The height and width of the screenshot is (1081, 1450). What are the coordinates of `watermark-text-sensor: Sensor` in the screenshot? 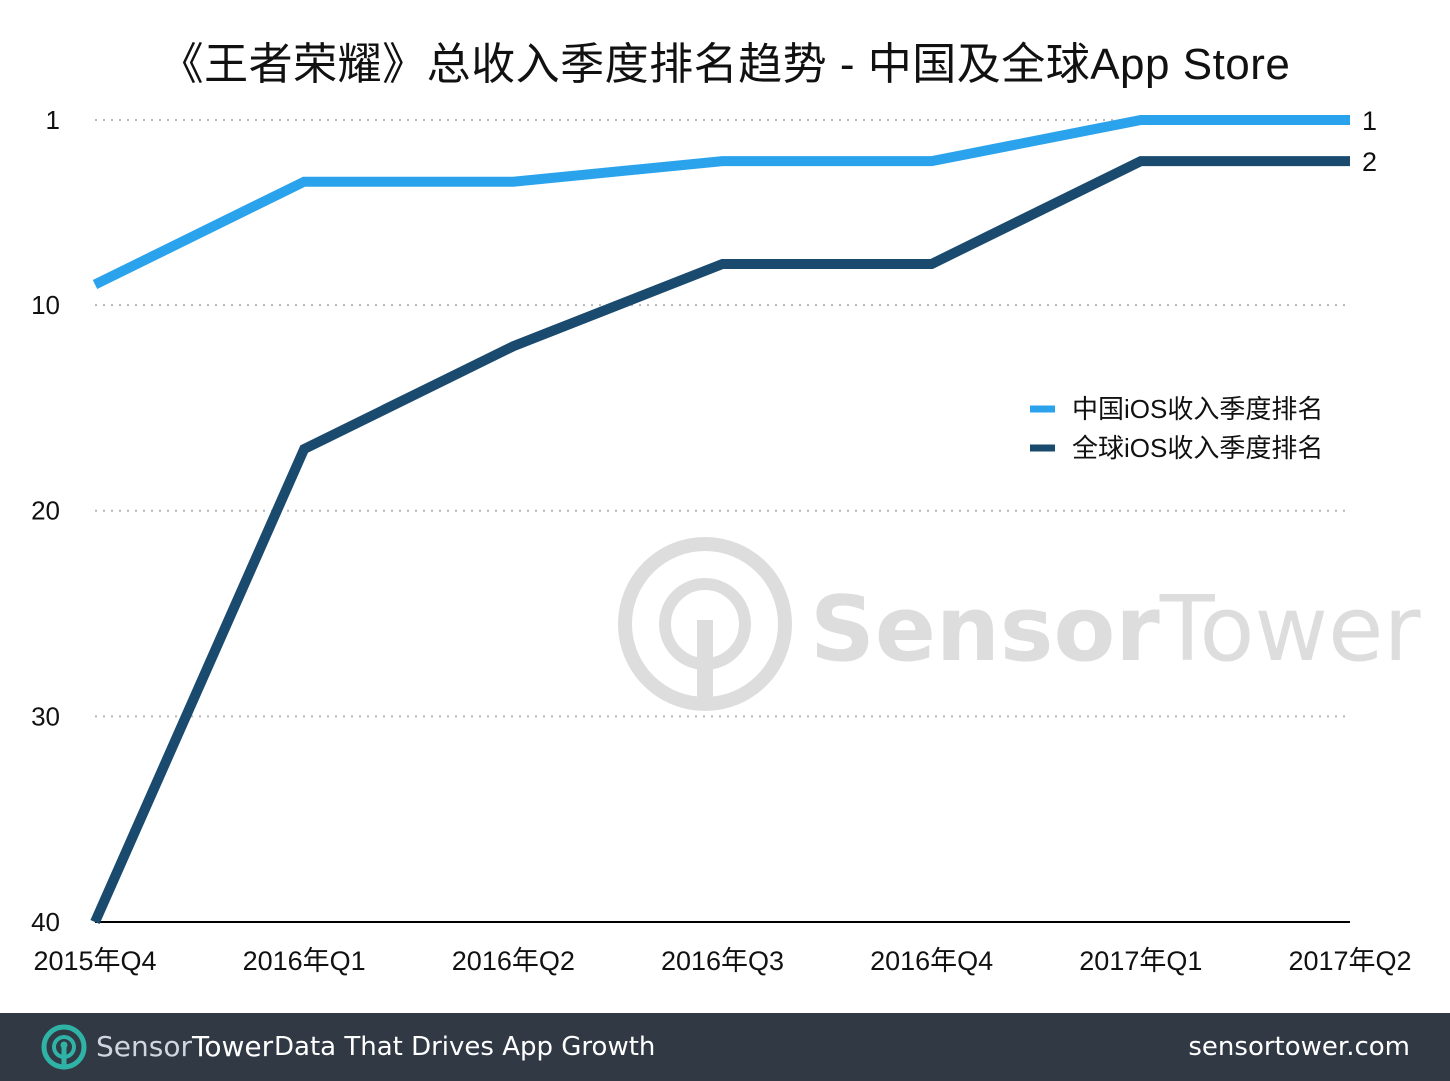 It's located at (985, 629).